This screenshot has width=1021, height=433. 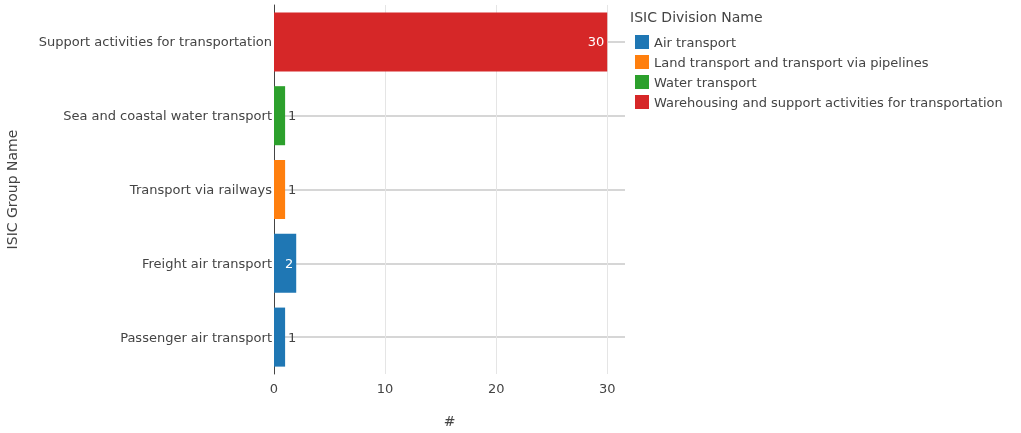 What do you see at coordinates (200, 189) in the screenshot?
I see `y-tick-label: Transport via railways` at bounding box center [200, 189].